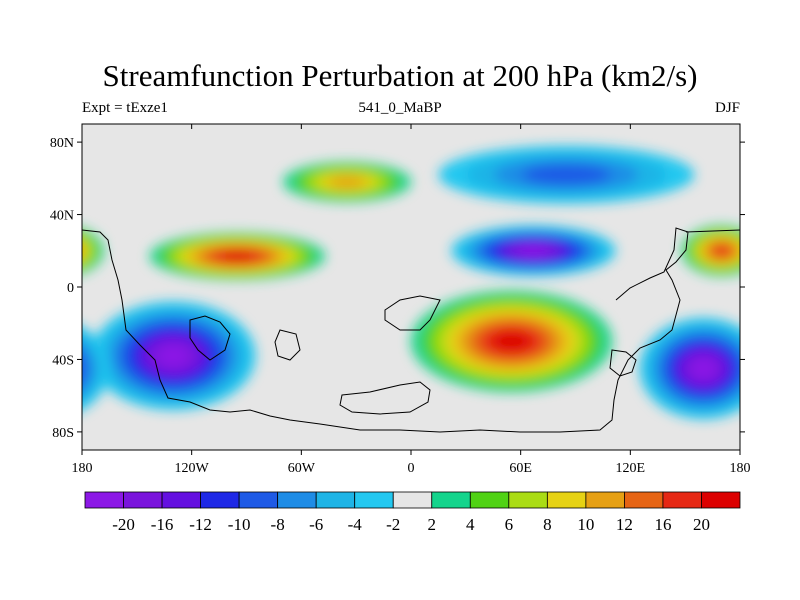 The width and height of the screenshot is (800, 600). Describe the element at coordinates (85, 368) in the screenshot. I see `feature-7-wrap--8` at that location.